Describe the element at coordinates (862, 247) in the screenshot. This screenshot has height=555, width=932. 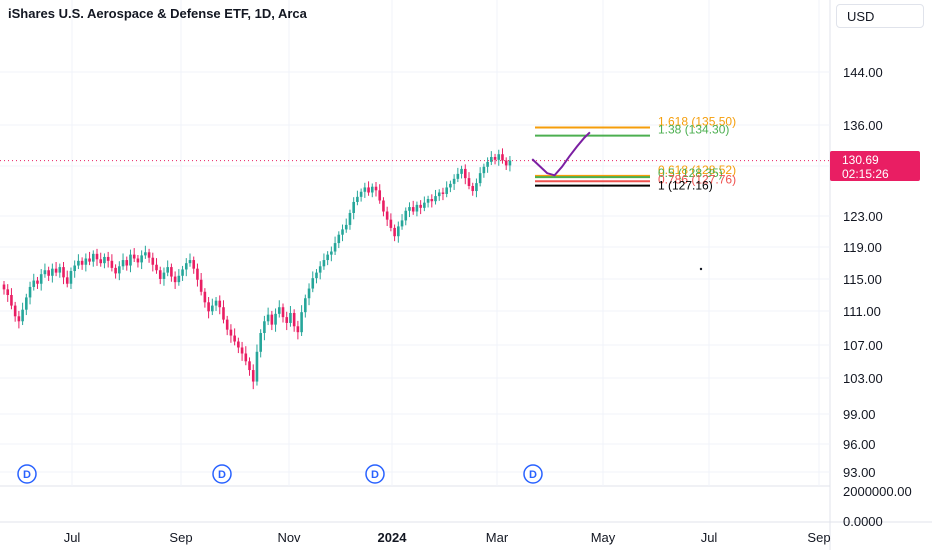
I see `y-tick-label: 119.00` at that location.